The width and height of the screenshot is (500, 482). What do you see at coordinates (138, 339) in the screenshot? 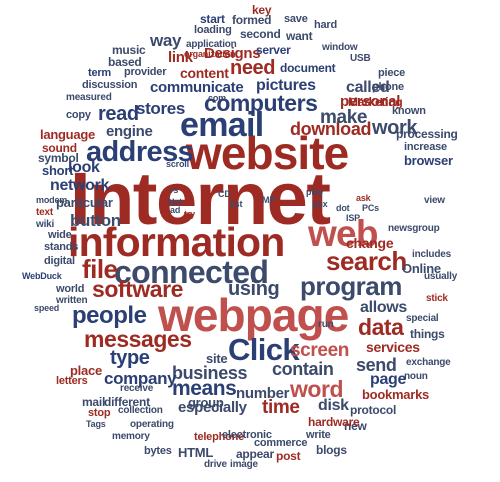
I see `word: messages` at bounding box center [138, 339].